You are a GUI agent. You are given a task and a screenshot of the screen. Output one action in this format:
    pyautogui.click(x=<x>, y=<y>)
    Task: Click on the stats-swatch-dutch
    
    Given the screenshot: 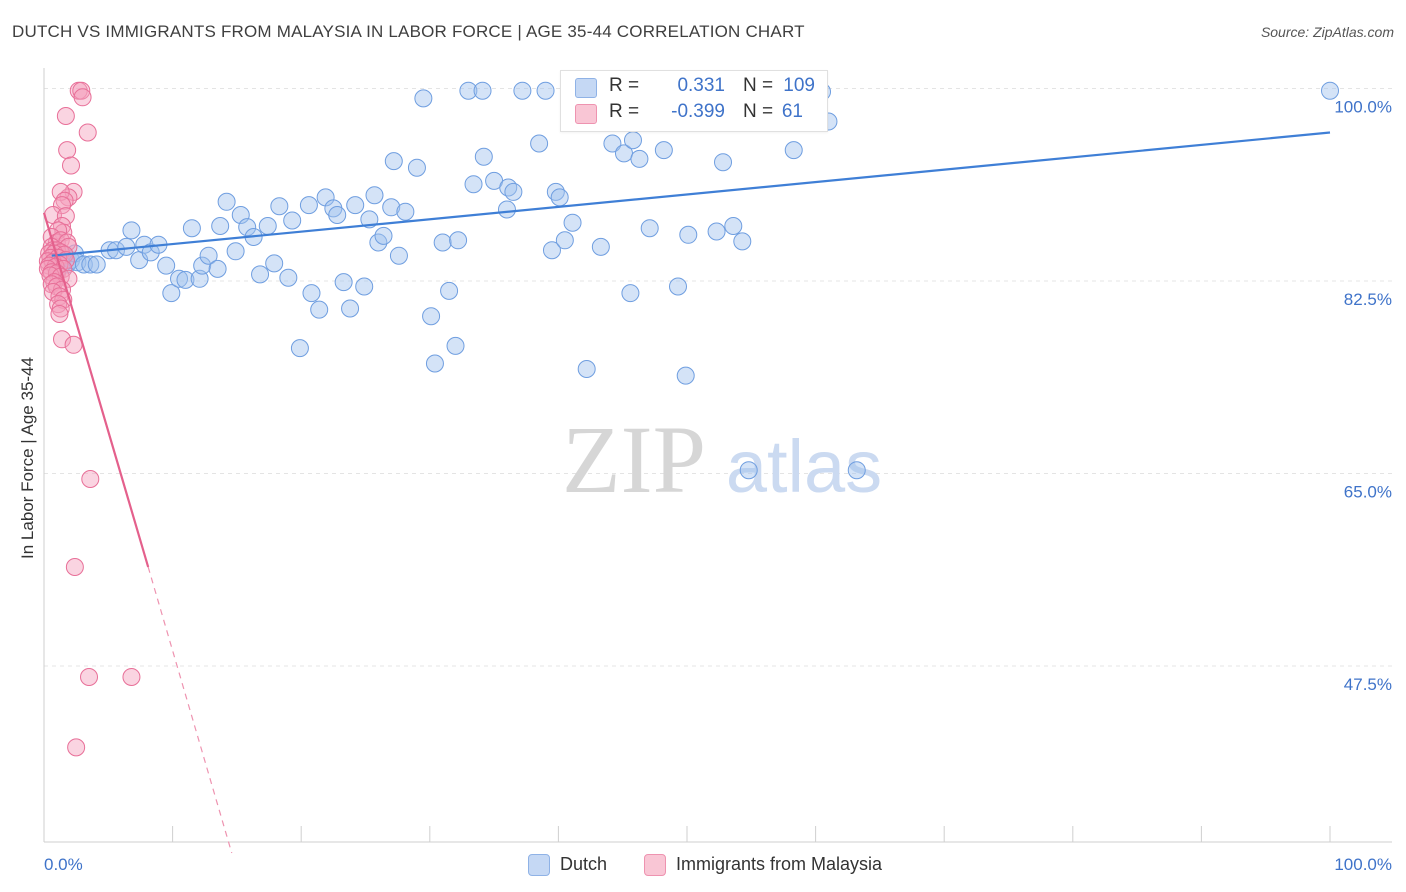 What is the action you would take?
    pyautogui.click(x=586, y=88)
    